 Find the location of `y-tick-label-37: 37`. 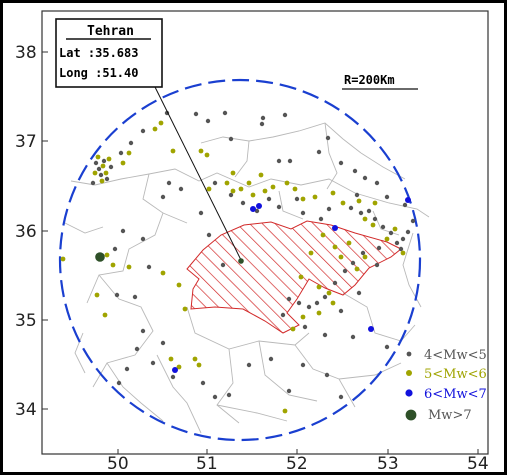

y-tick-label-37: 37 is located at coordinates (26, 142).